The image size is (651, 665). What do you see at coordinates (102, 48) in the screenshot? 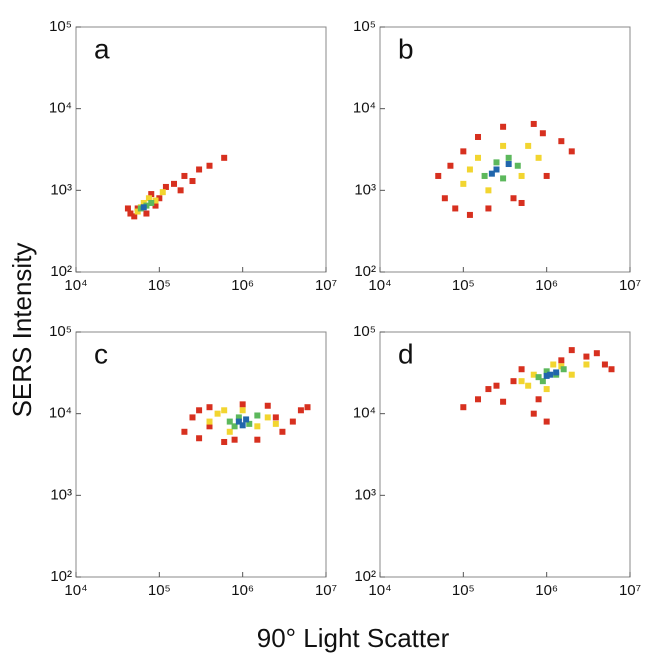
I see `panel-label: a` at bounding box center [102, 48].